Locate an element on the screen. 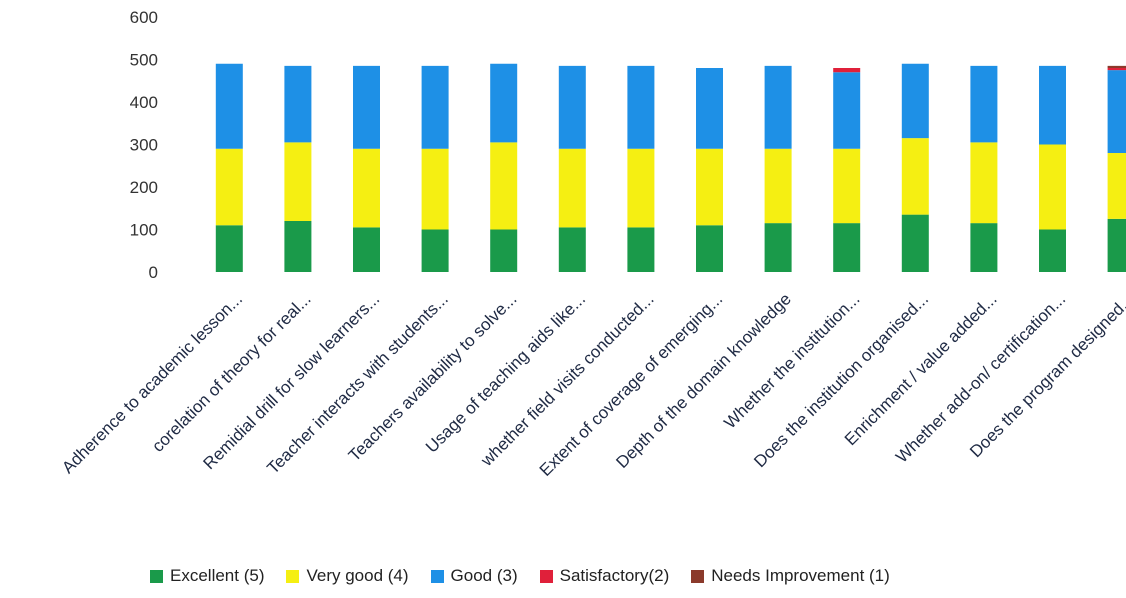 Image resolution: width=1126 pixels, height=598 pixels. y-tick-label: 200 is located at coordinates (144, 187).